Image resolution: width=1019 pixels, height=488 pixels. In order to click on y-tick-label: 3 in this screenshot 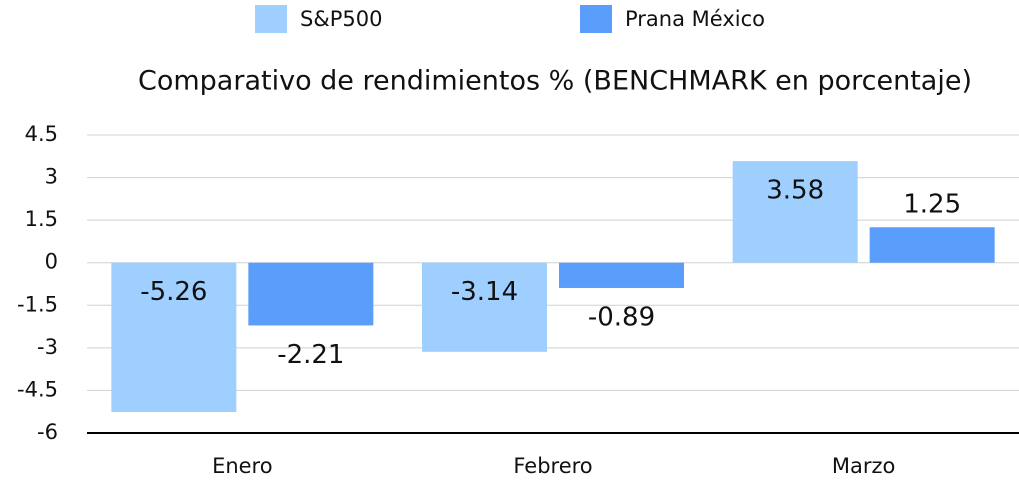, I will do `click(51, 177)`.